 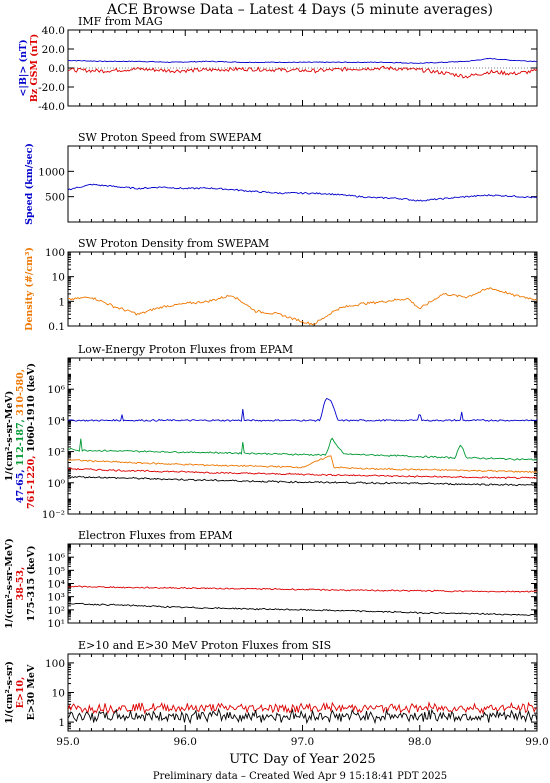 What do you see at coordinates (9, 692) in the screenshot?
I see `y-axis-label: 1/(cm²-s-sr)` at bounding box center [9, 692].